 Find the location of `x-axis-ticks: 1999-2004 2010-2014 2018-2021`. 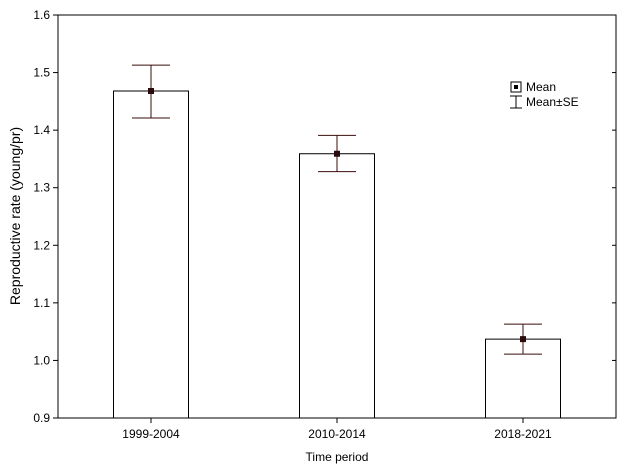

x-axis-ticks: 1999-2004 2010-2014 2018-2021 is located at coordinates (337, 429).